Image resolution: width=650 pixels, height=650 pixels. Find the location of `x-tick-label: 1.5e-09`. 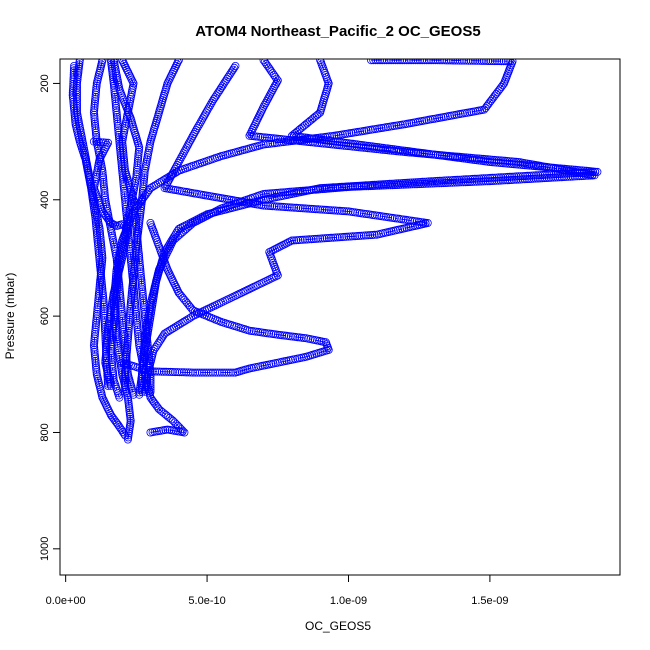

x-tick-label: 1.5e-09 is located at coordinates (489, 601).